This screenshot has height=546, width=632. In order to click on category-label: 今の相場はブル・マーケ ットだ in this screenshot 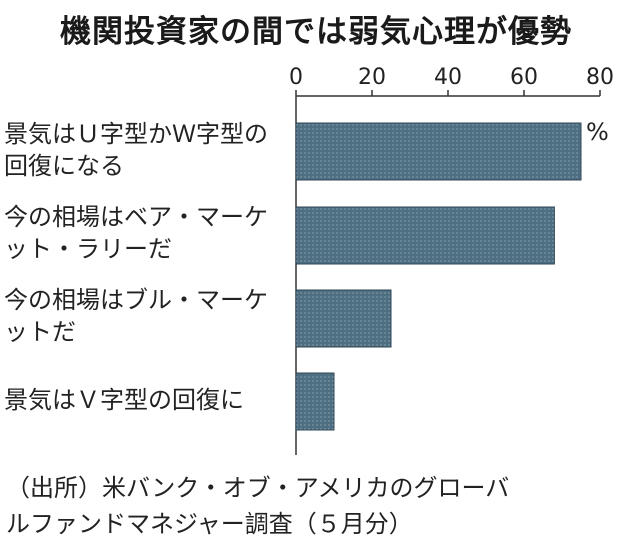, I will do `click(136, 316)`.